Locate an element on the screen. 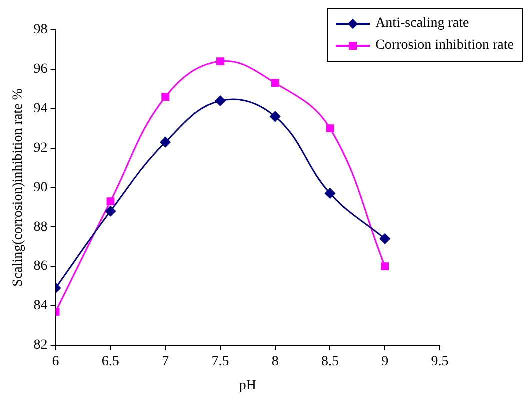 The image size is (525, 402). x-tick-label: 7 is located at coordinates (166, 362).